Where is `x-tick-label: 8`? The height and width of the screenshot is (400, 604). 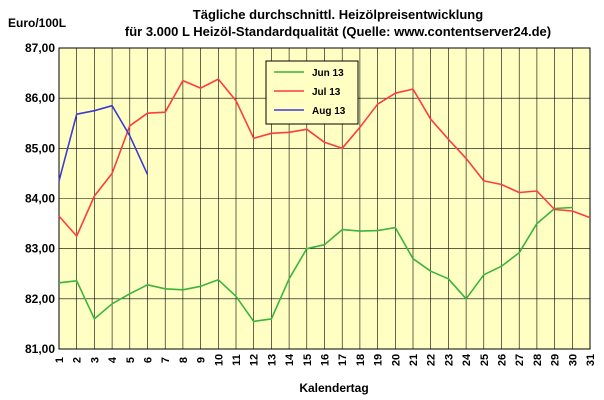 x-tick-label: 8 is located at coordinates (184, 360).